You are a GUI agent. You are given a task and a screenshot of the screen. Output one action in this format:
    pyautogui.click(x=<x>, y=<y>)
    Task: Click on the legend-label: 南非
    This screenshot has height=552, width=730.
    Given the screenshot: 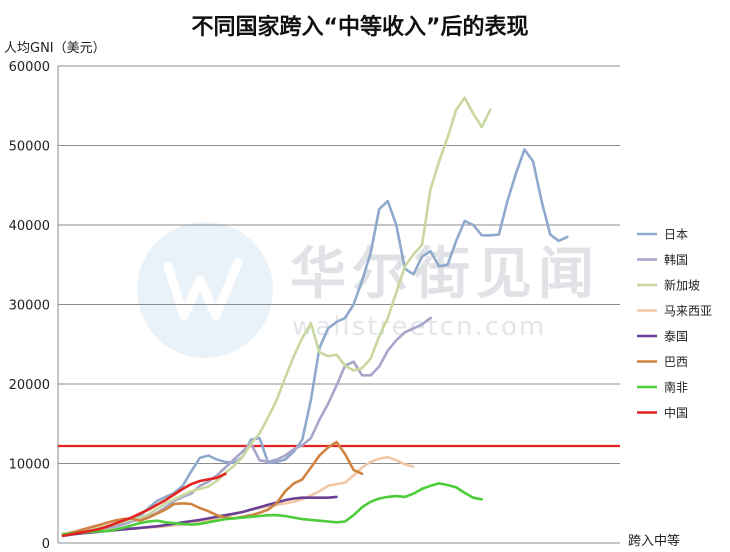 What is the action you would take?
    pyautogui.click(x=676, y=387)
    